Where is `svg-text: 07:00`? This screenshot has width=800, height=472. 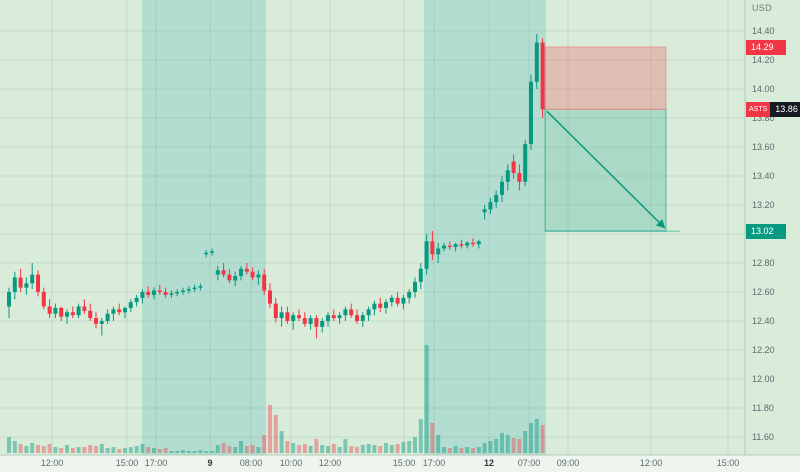 svg-text: 07:00 is located at coordinates (529, 463).